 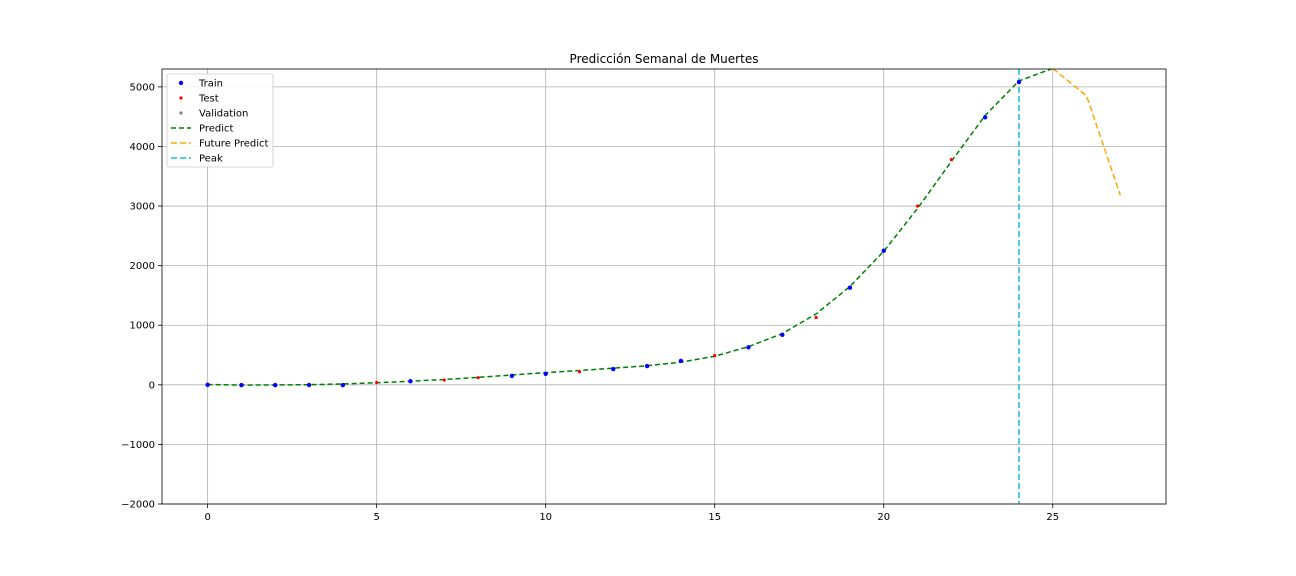 I want to click on x-tick-label: 5, so click(x=376, y=517).